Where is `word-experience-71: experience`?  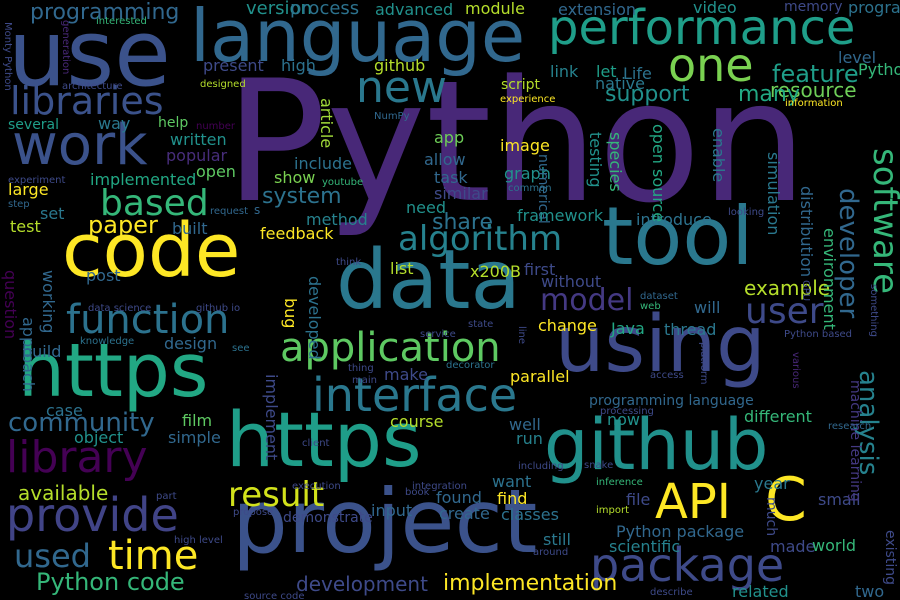 word-experience-71: experience is located at coordinates (528, 99).